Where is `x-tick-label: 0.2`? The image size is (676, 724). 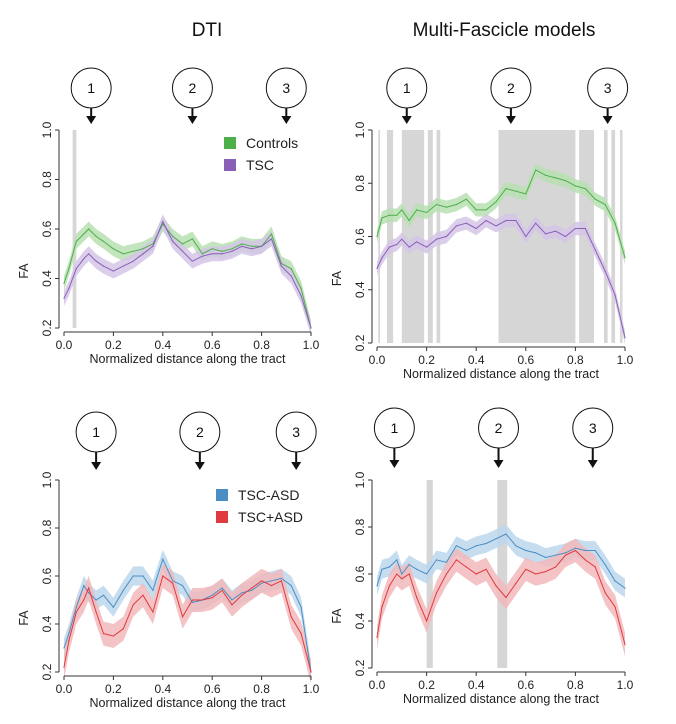 x-tick-label: 0.2 is located at coordinates (113, 689).